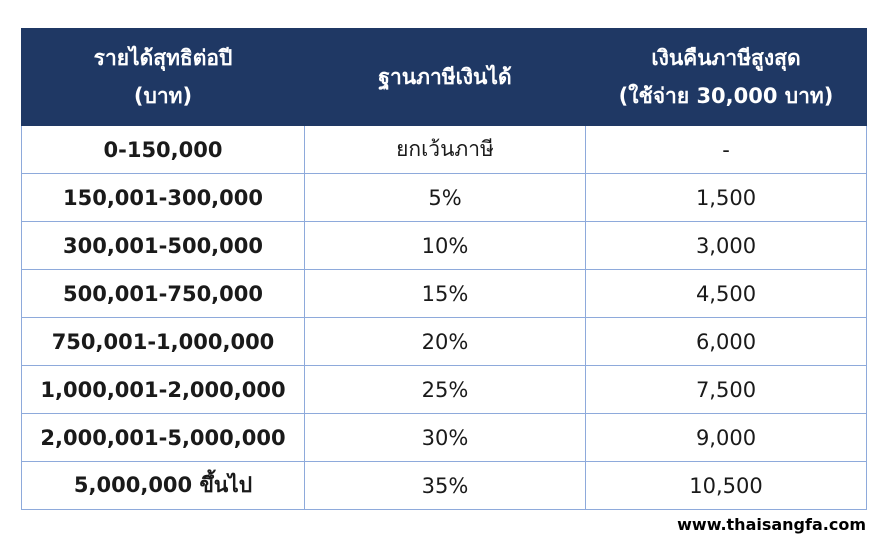 This screenshot has width=887, height=546. I want to click on header-income: รายได้สุทธิต่อปี (บาท), so click(163, 77).